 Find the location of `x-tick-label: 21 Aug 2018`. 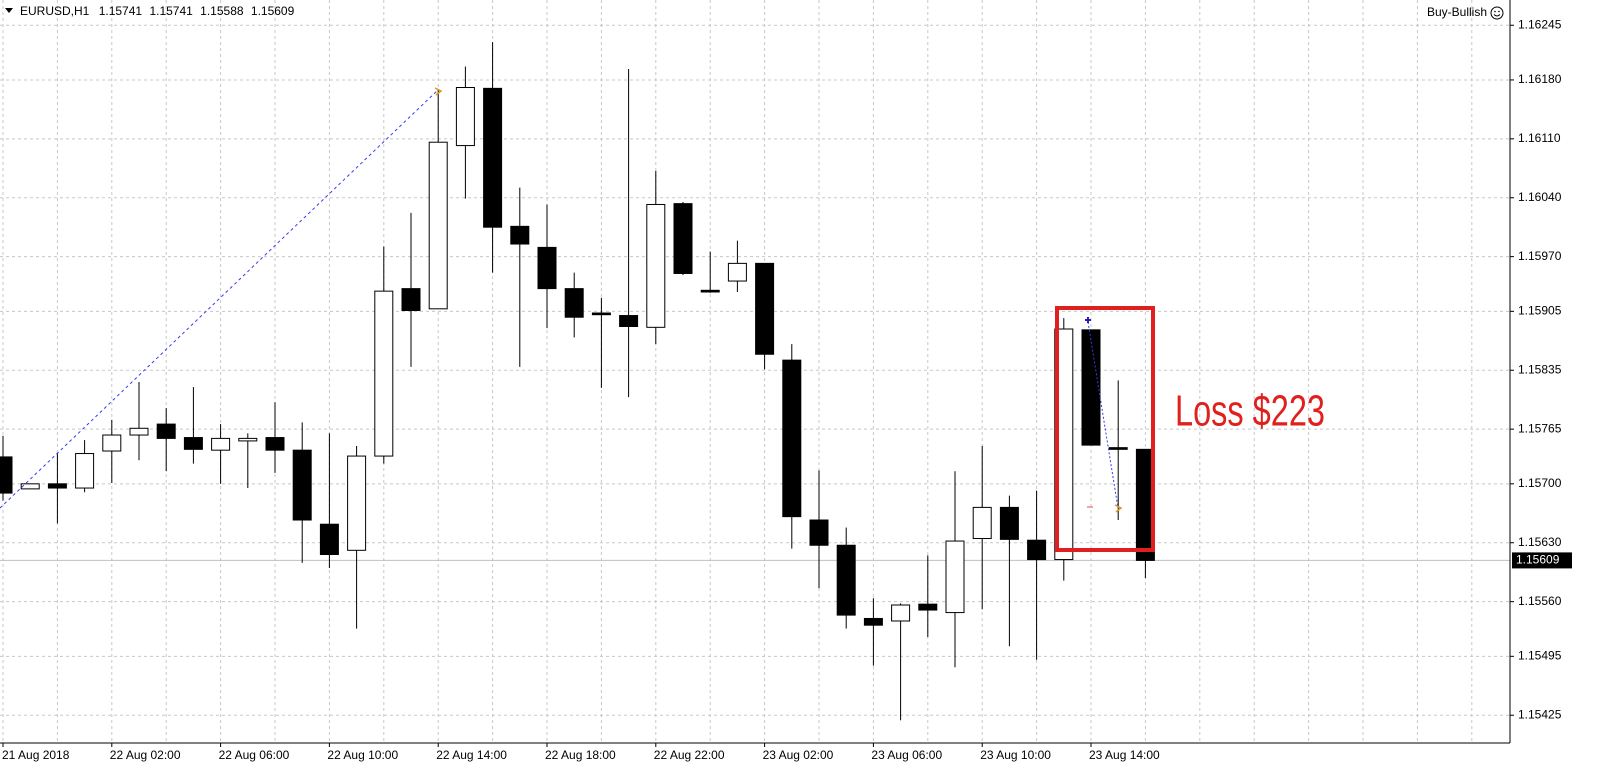

x-tick-label: 21 Aug 2018 is located at coordinates (36, 755).